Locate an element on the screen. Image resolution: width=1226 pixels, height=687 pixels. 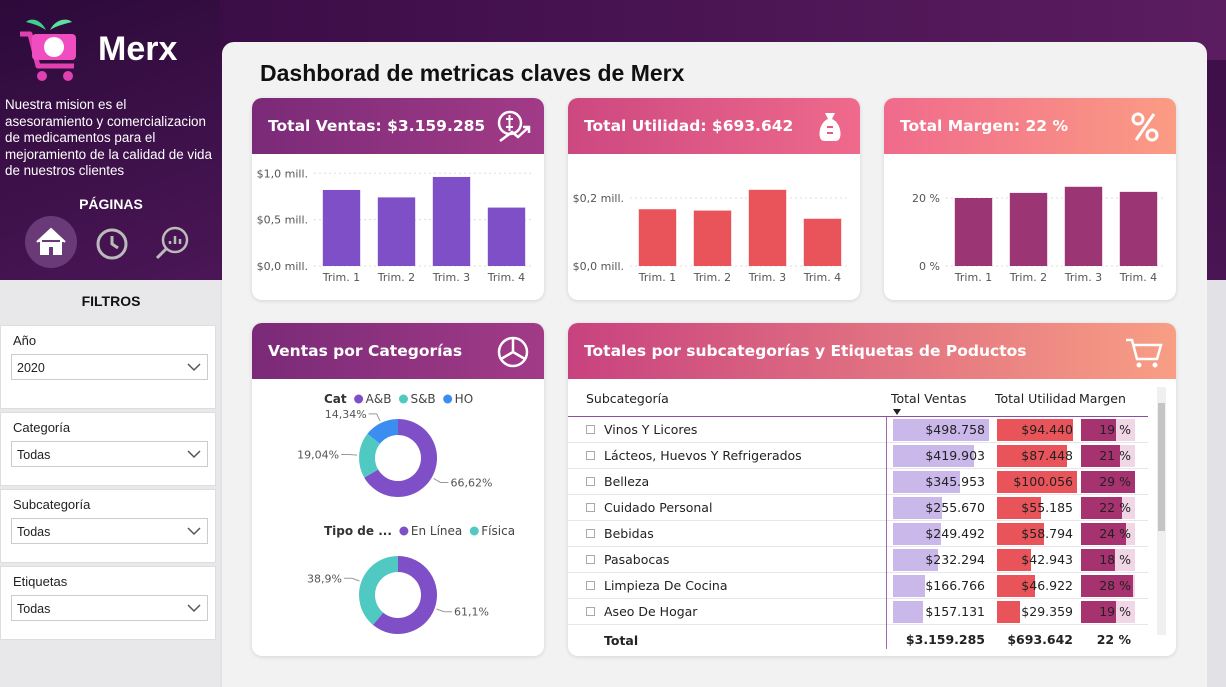
column-header: Total Utilidad is located at coordinates (1036, 398).